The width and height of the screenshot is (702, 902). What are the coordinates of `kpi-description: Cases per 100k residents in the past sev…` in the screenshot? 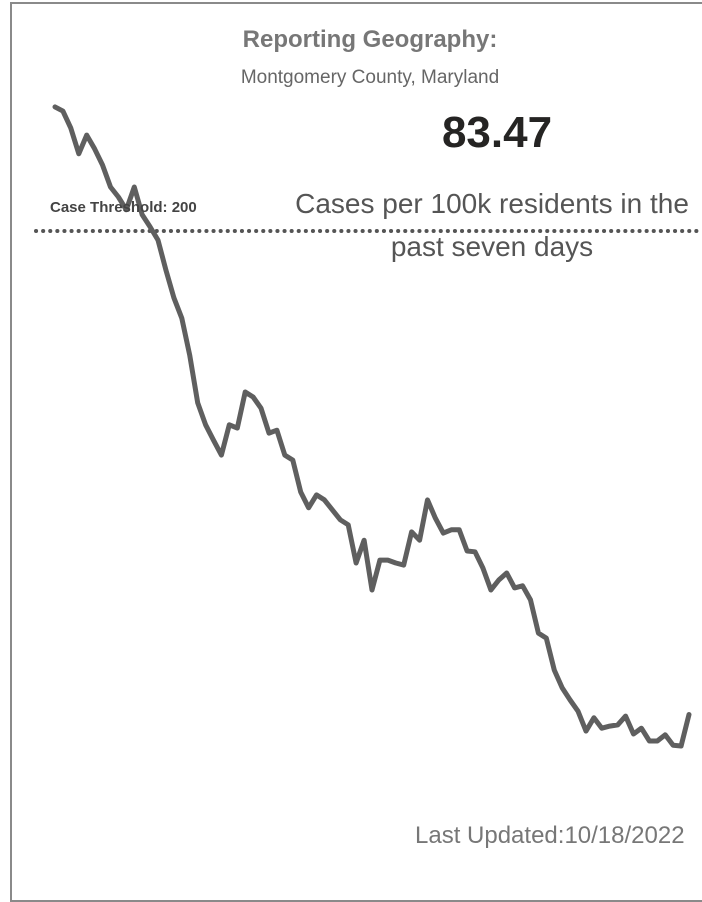 It's located at (492, 225).